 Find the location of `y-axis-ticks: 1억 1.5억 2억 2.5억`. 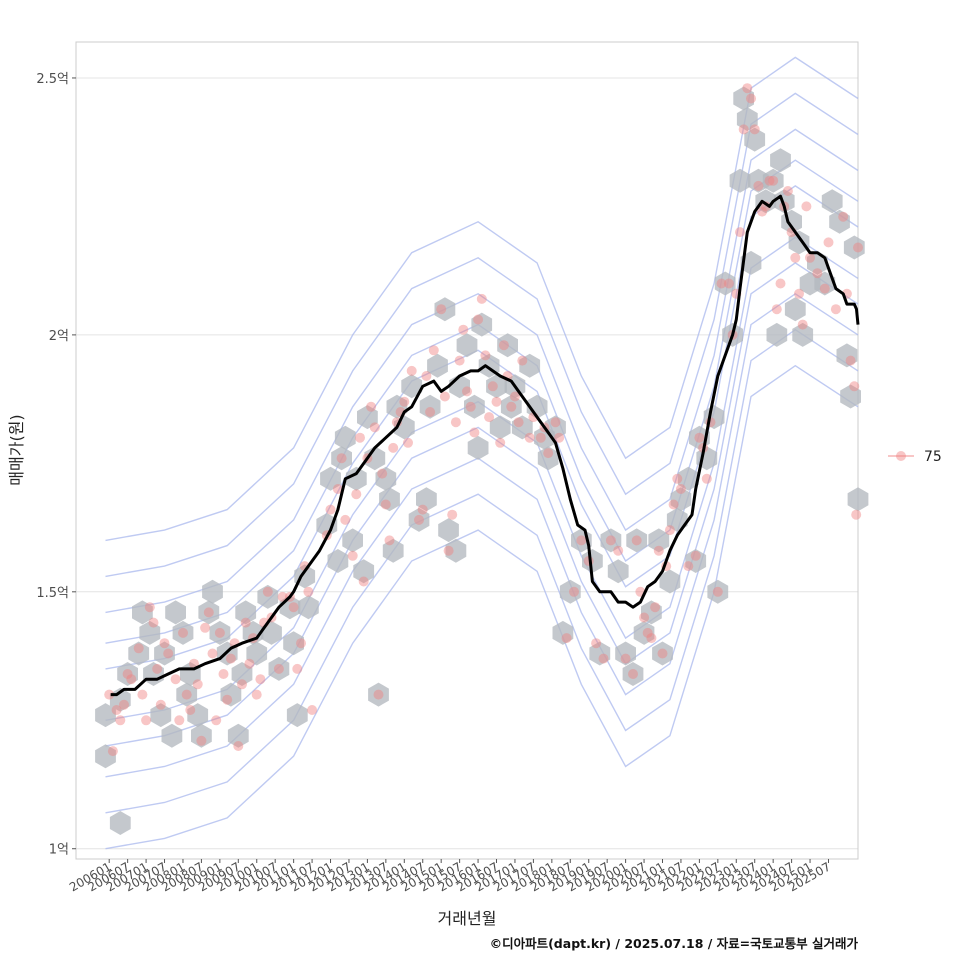

y-axis-ticks: 1억 1.5억 2억 2.5억 is located at coordinates (56, 465).